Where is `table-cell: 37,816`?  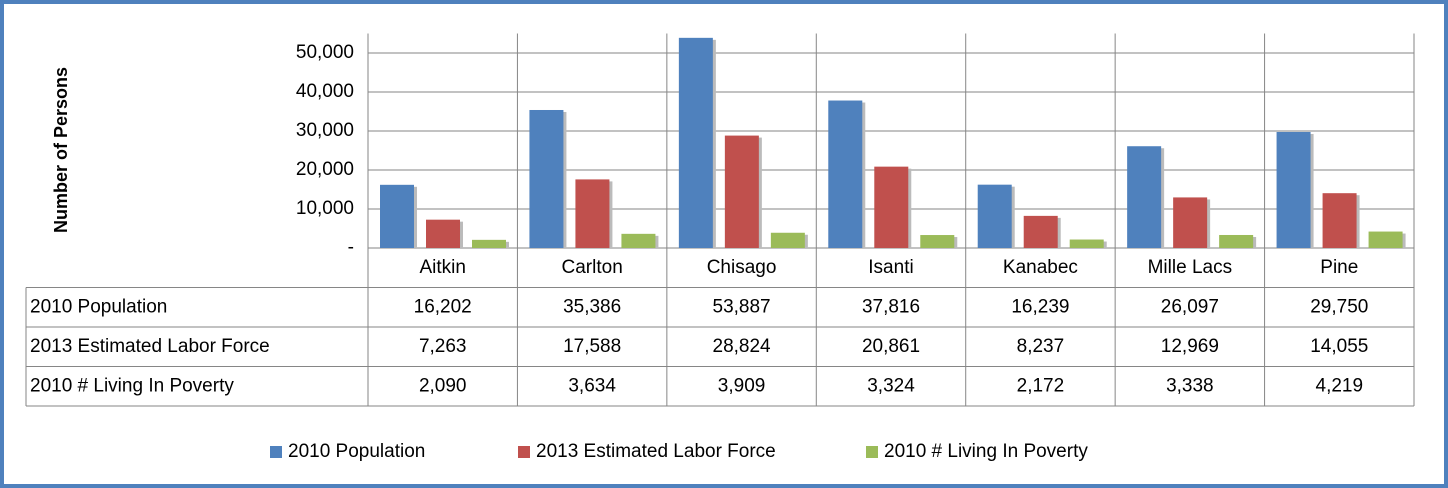
table-cell: 37,816 is located at coordinates (891, 306).